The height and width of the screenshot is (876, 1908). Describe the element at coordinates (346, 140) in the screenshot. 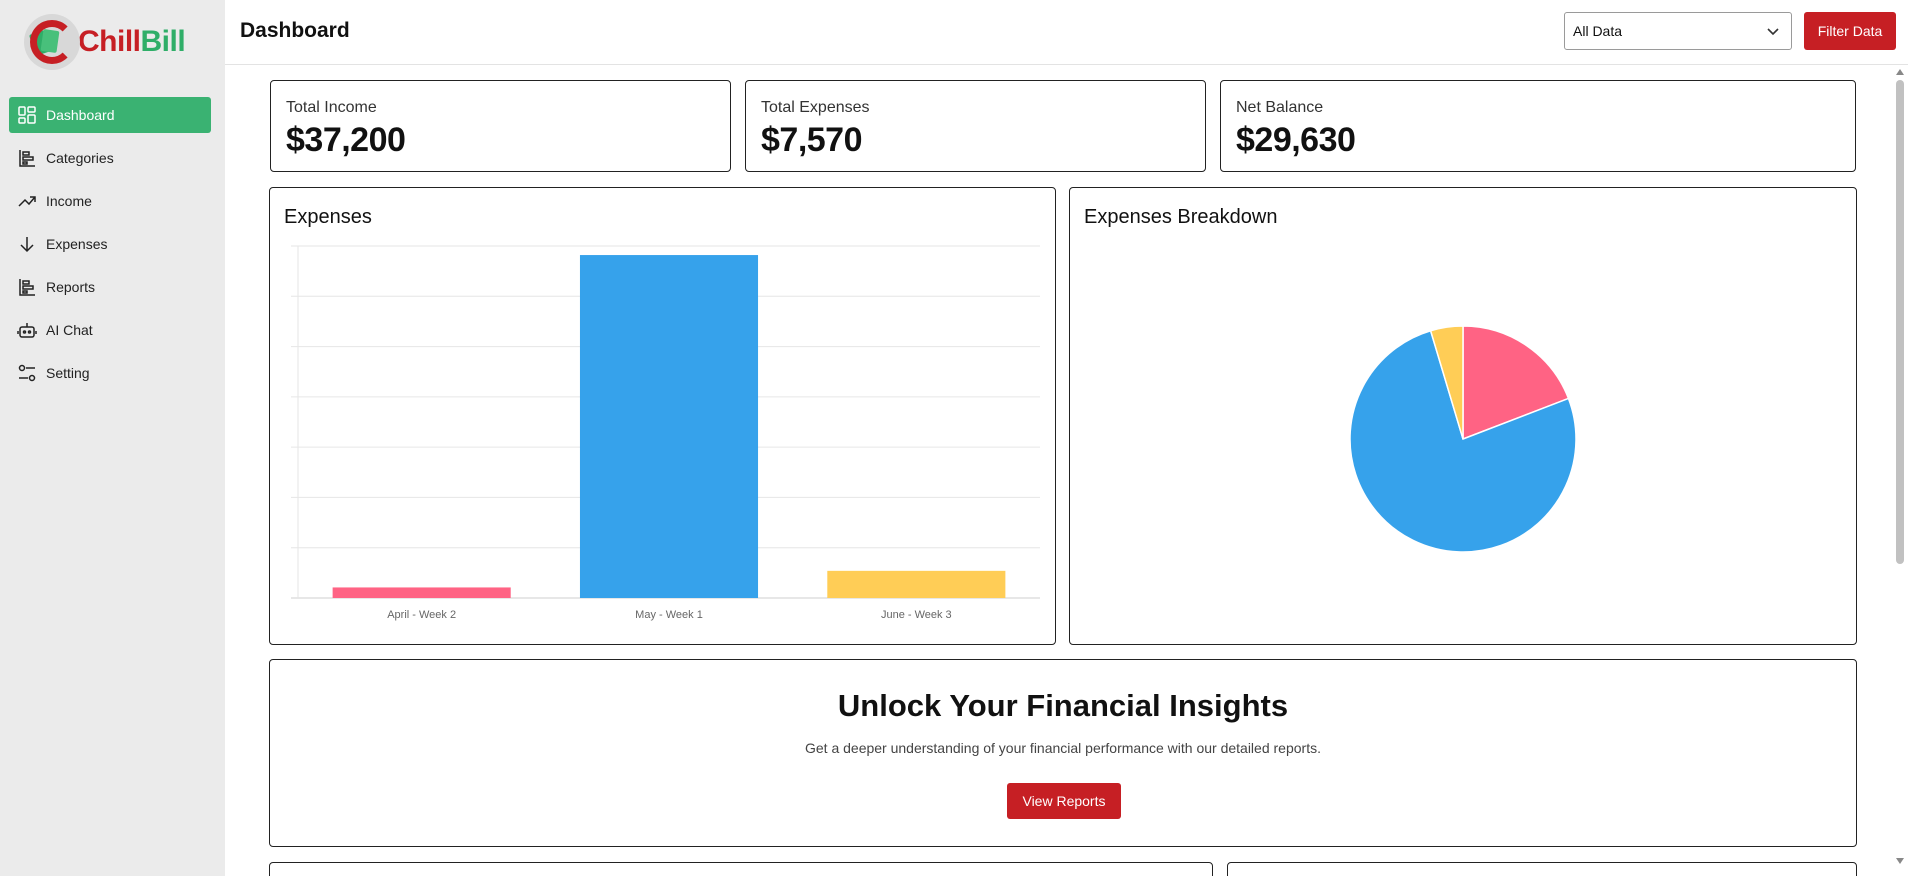

I see `stat-value: $37,200` at that location.